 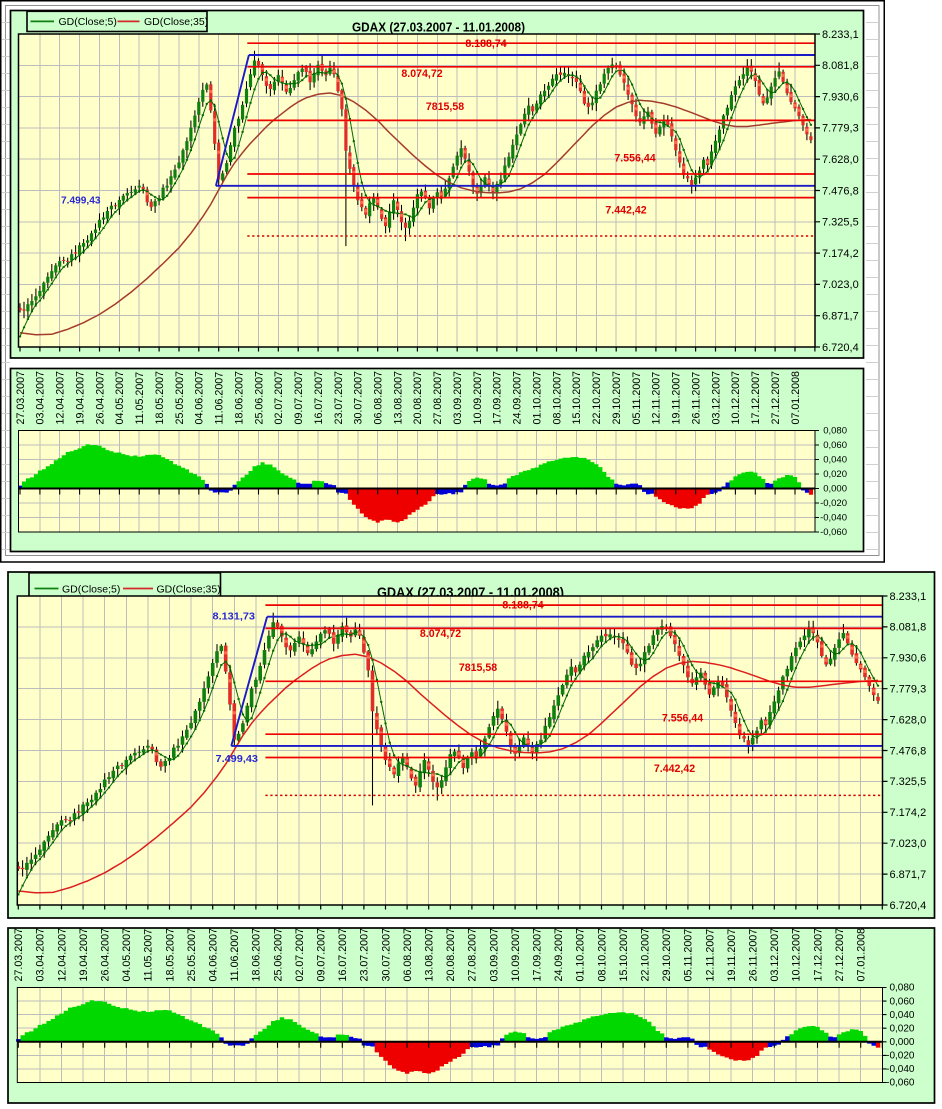 I want to click on svg-text: 27.08.2007, so click(x=438, y=398).